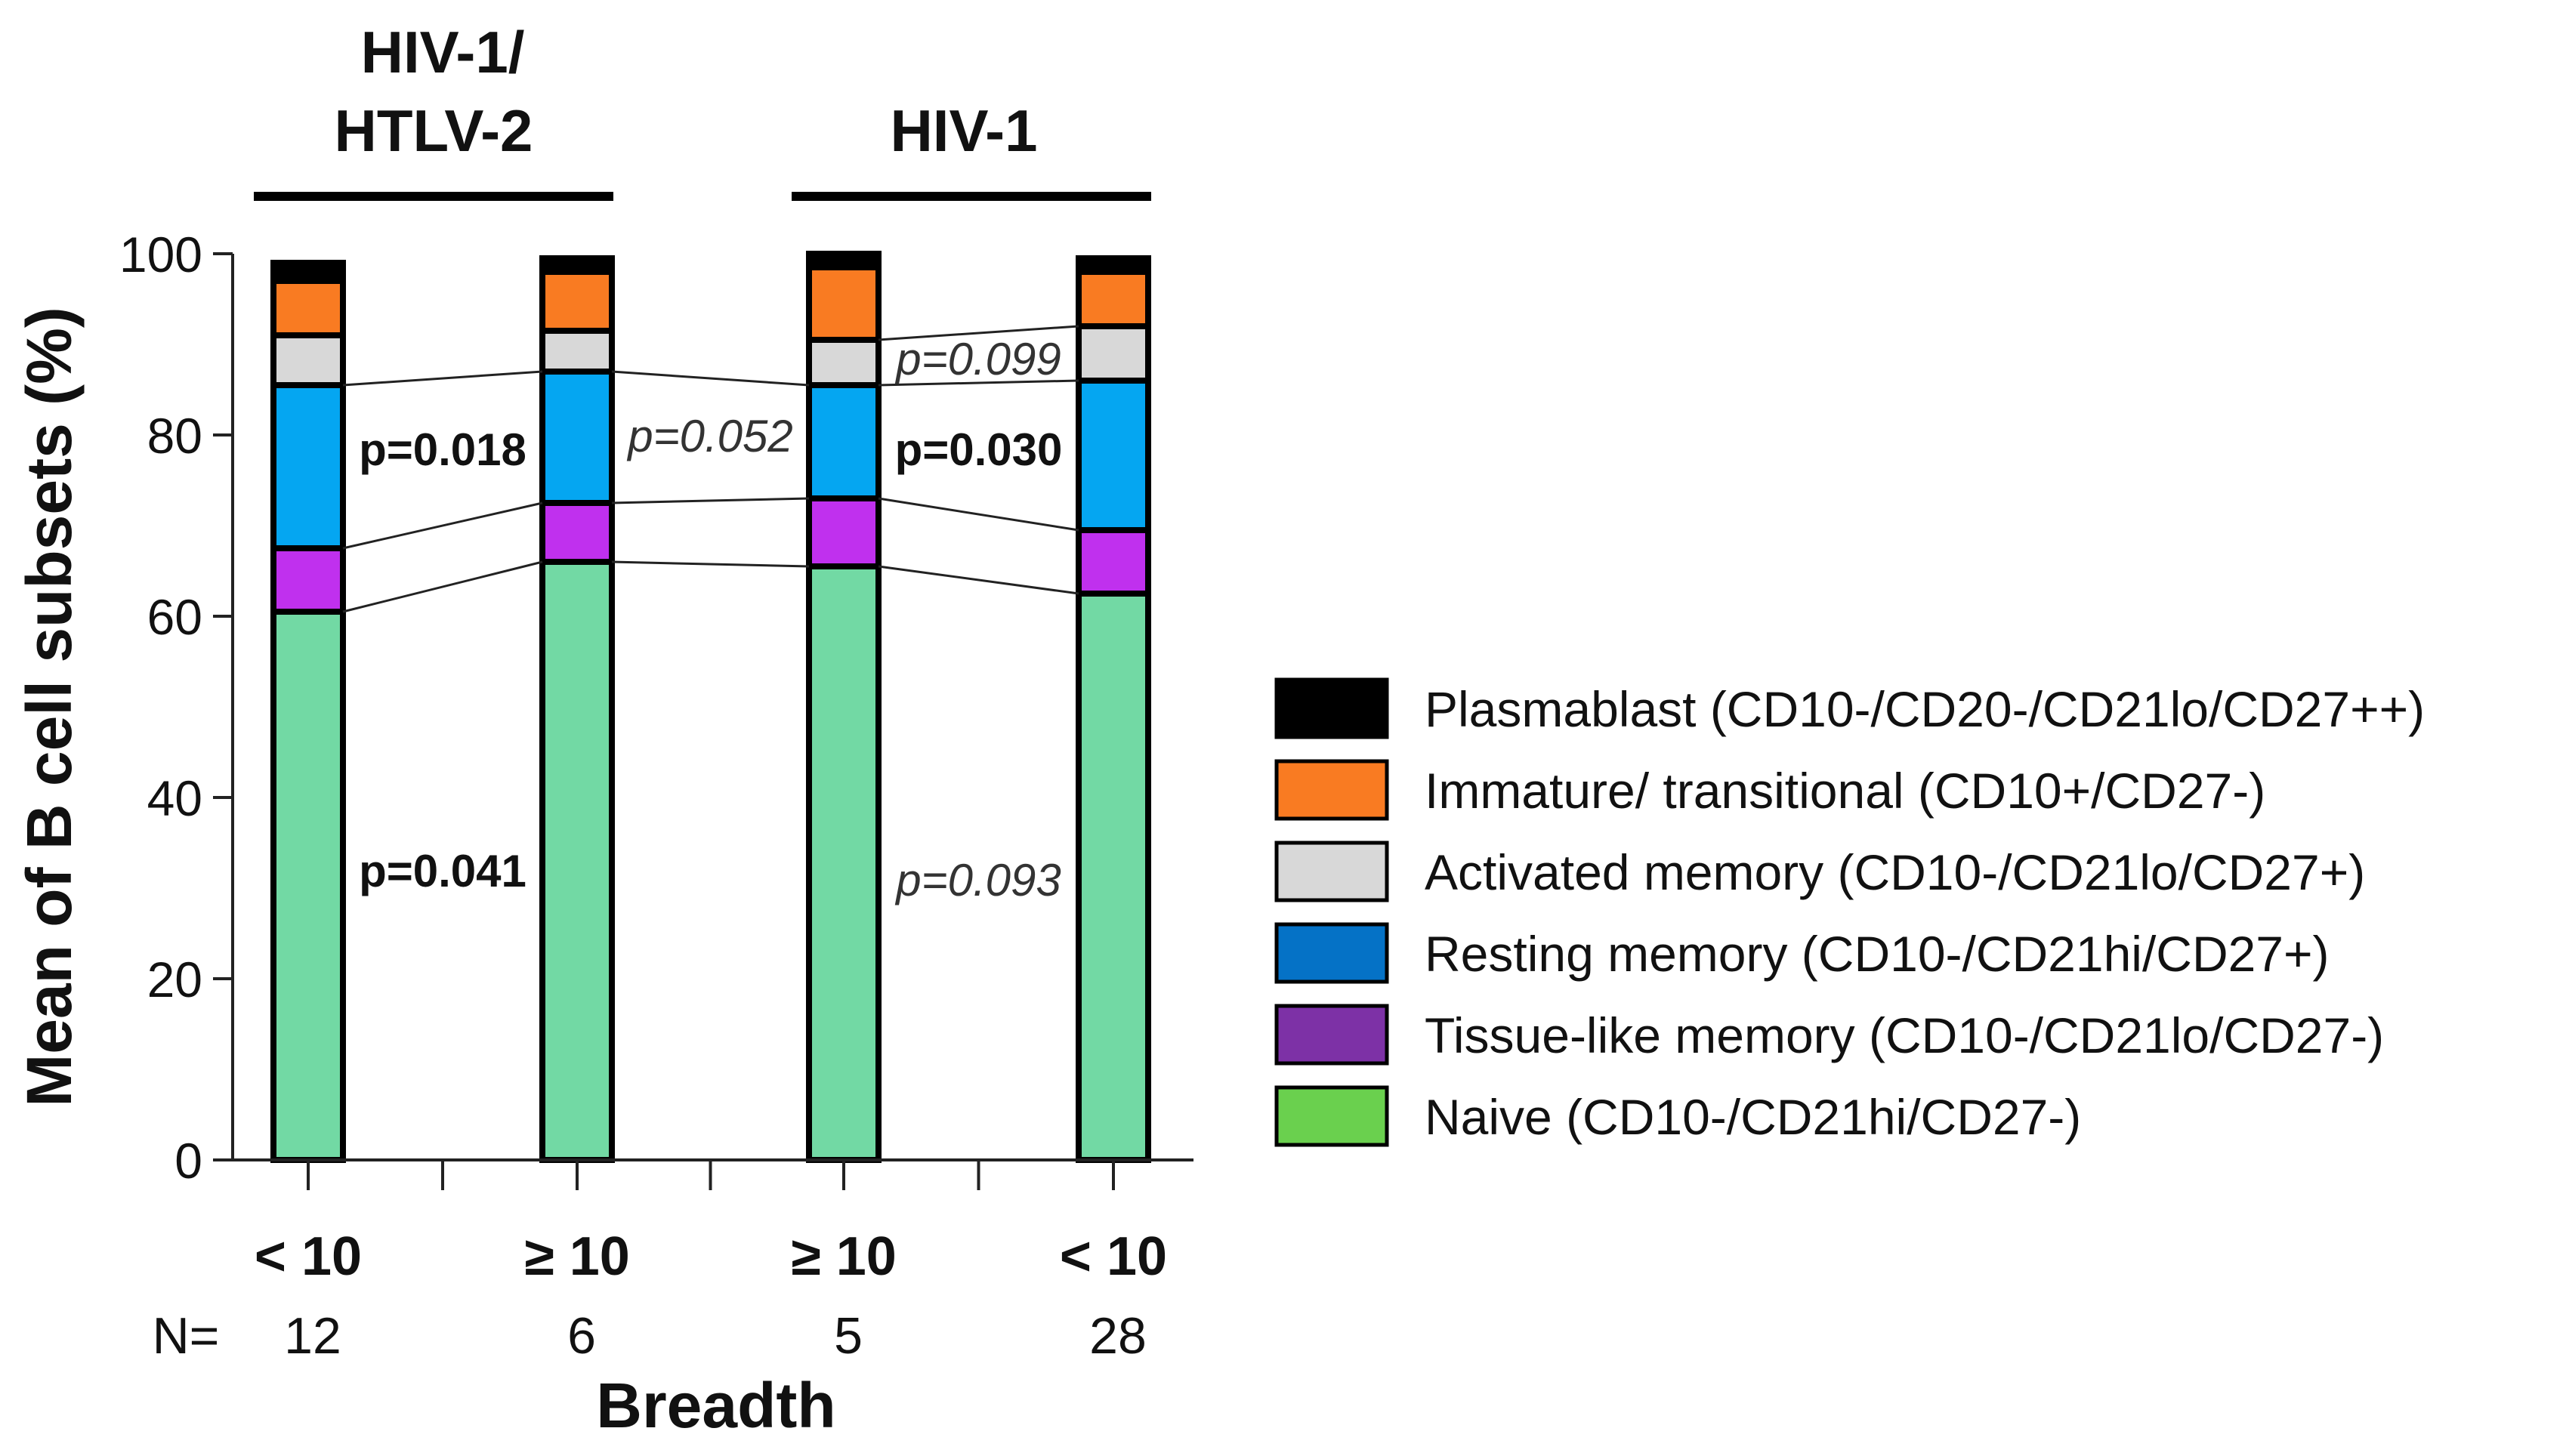 This screenshot has height=1456, width=2566. I want to click on n-value: 5, so click(848, 1336).